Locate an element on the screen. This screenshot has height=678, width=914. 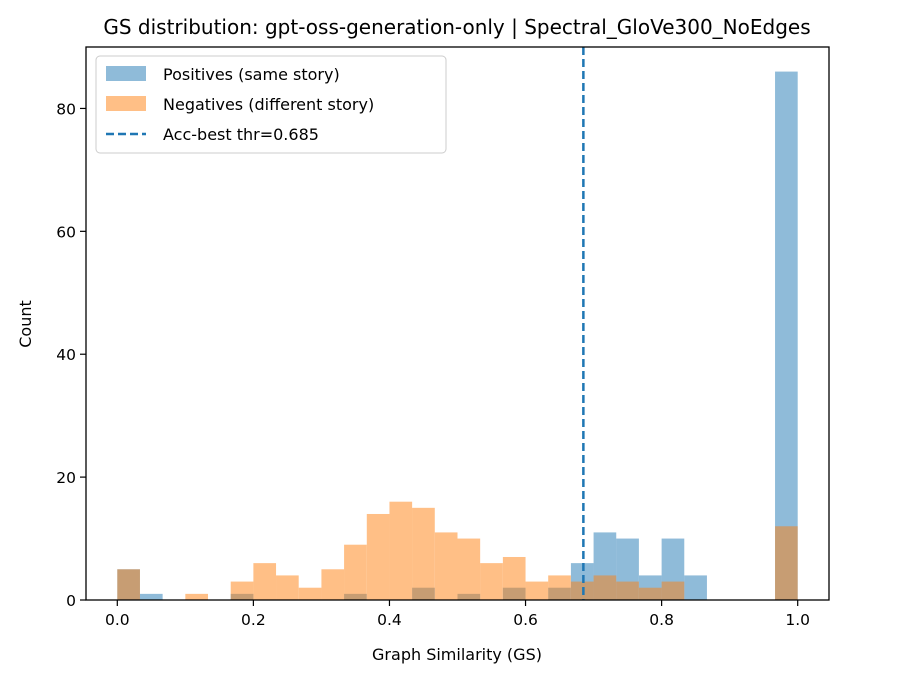
x-tick-label: 0.8 is located at coordinates (661, 620).